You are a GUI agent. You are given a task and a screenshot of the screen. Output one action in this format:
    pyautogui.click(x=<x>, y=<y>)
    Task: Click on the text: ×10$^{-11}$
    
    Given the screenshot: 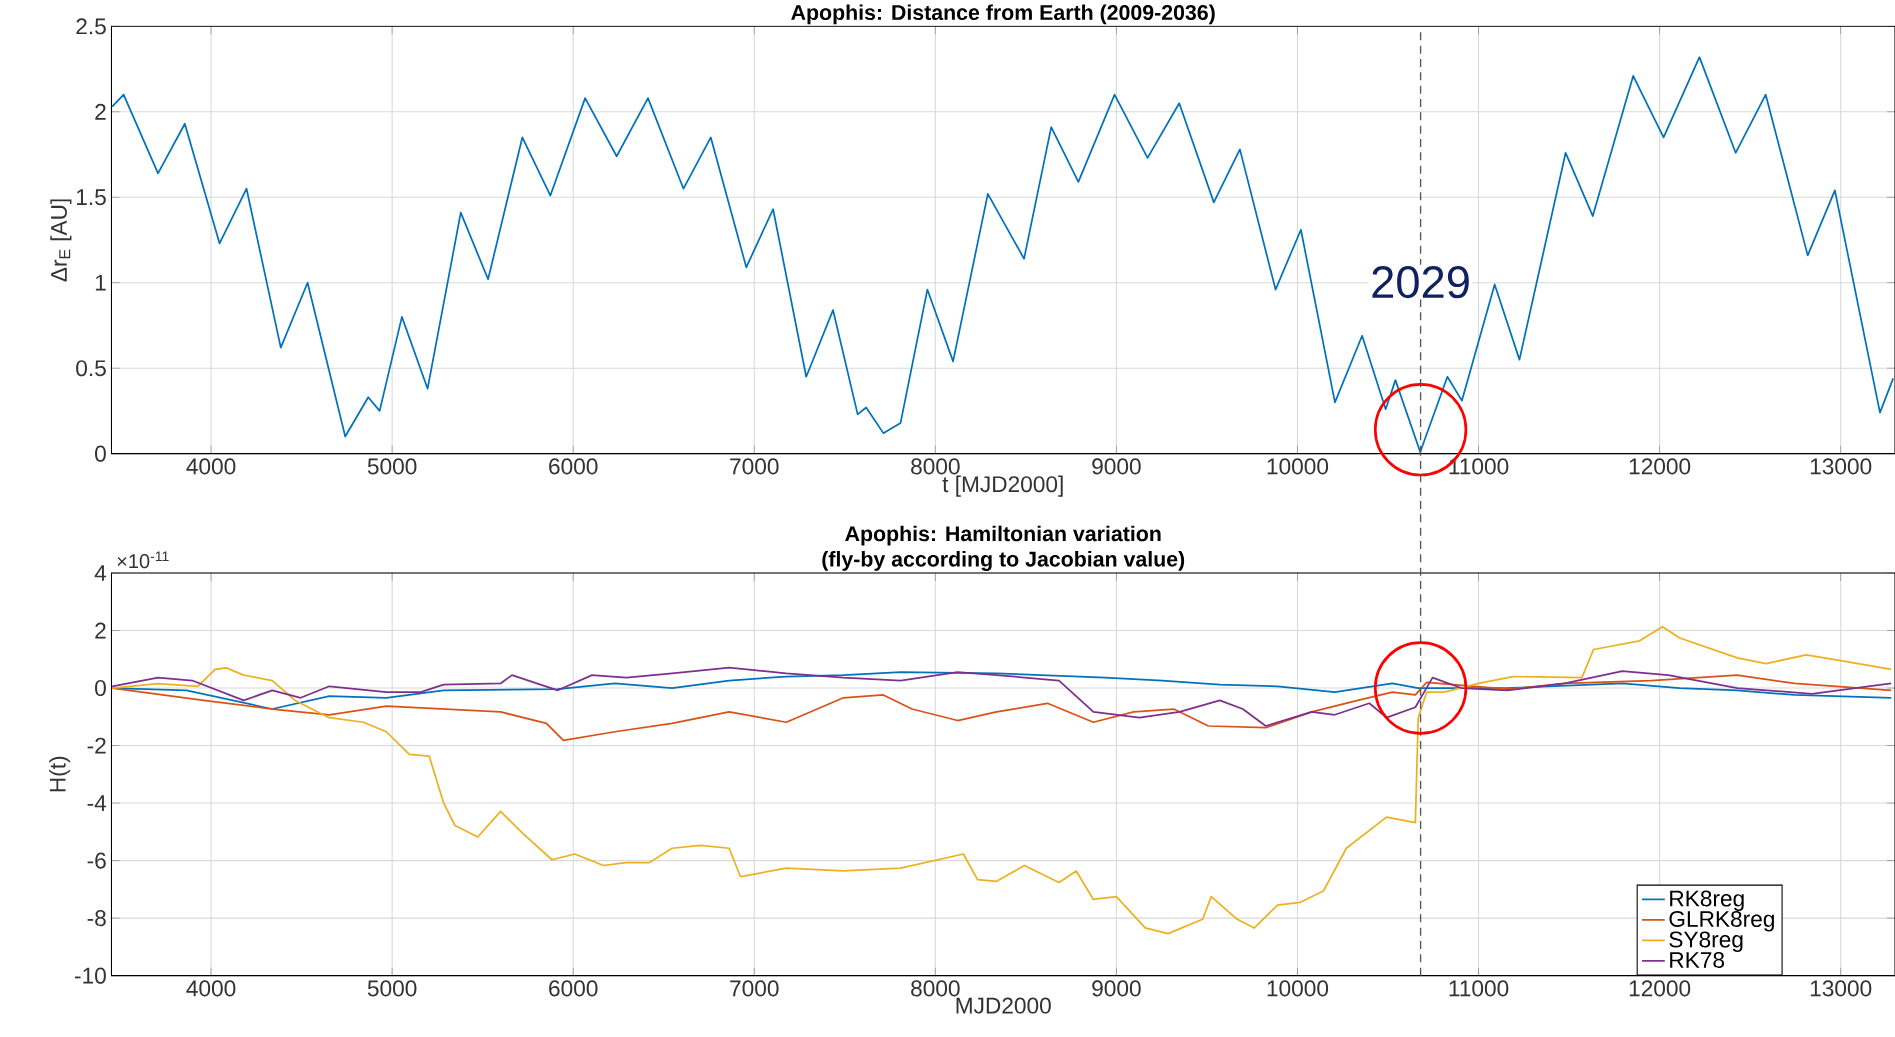 What is the action you would take?
    pyautogui.click(x=143, y=560)
    